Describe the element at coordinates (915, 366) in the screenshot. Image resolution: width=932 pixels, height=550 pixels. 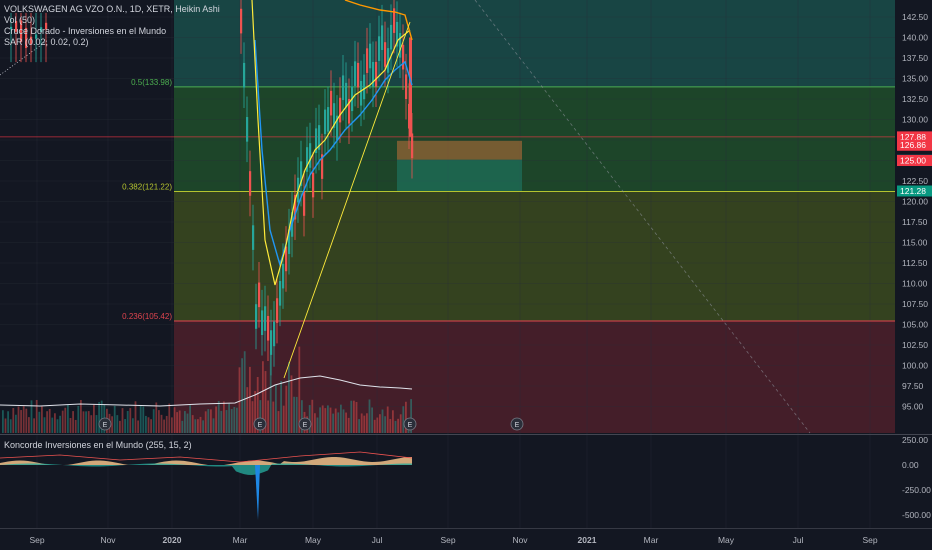
I see `price-tick-label: 100.00` at that location.